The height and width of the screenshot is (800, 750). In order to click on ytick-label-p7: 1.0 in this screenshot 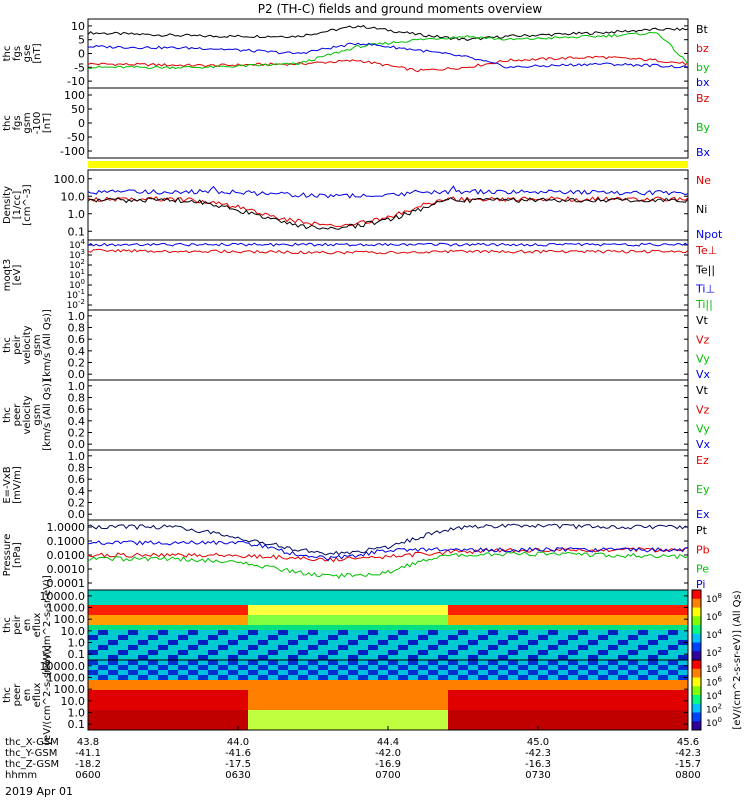, I will do `click(77, 456)`.